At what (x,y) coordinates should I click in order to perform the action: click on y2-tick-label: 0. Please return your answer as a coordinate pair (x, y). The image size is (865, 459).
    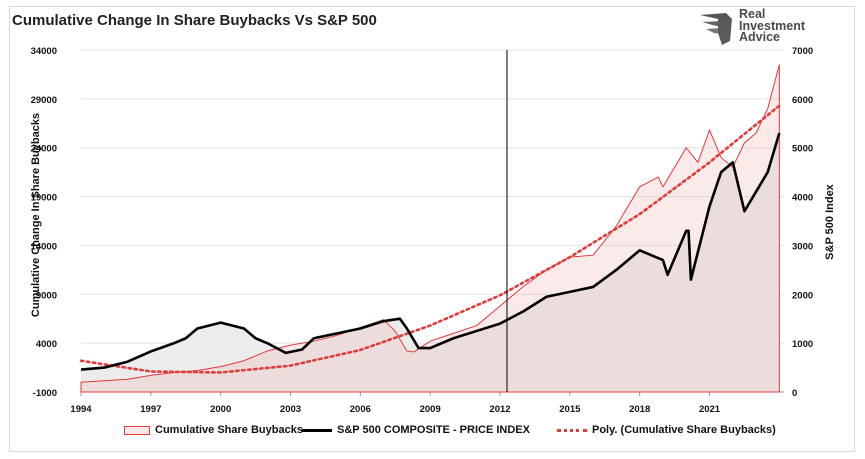
    Looking at the image, I should click on (794, 393).